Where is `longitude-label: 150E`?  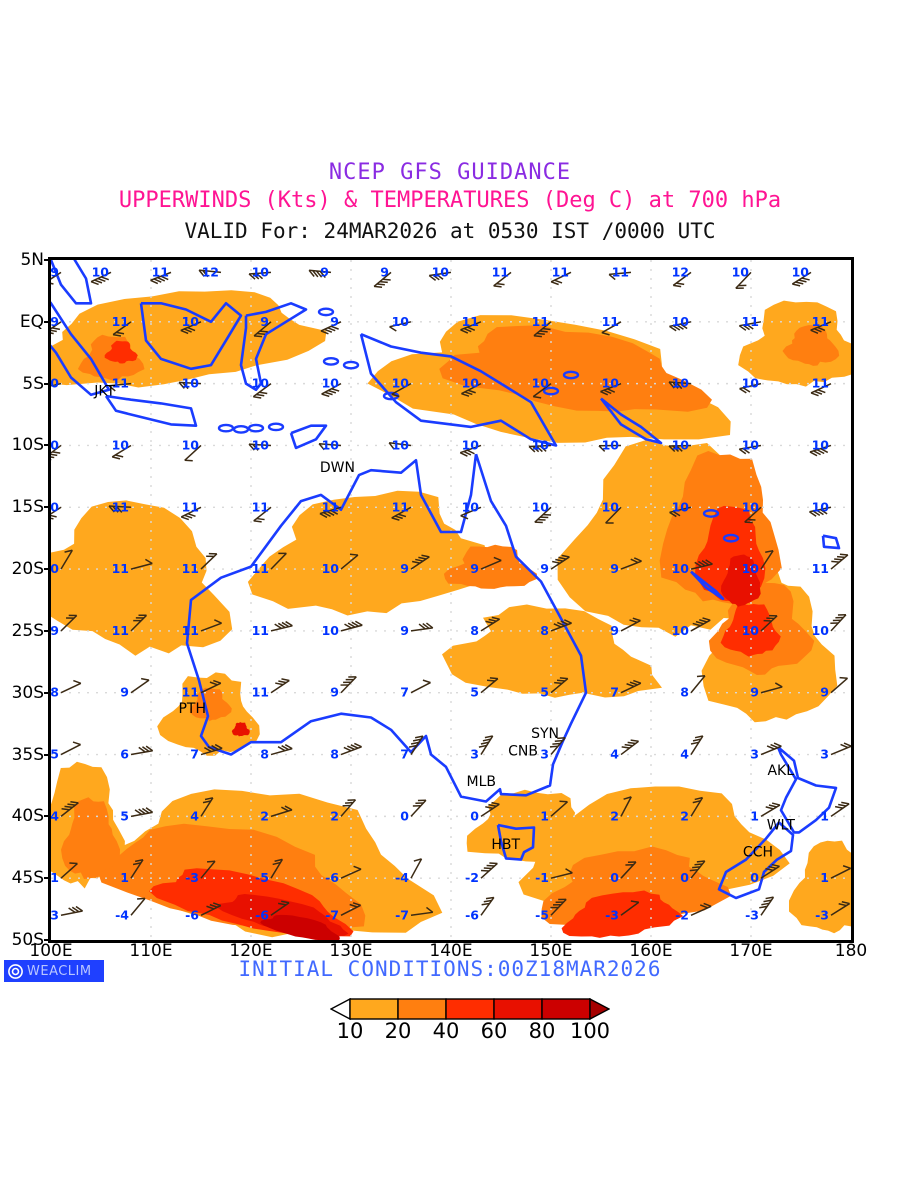 longitude-label: 150E is located at coordinates (551, 951).